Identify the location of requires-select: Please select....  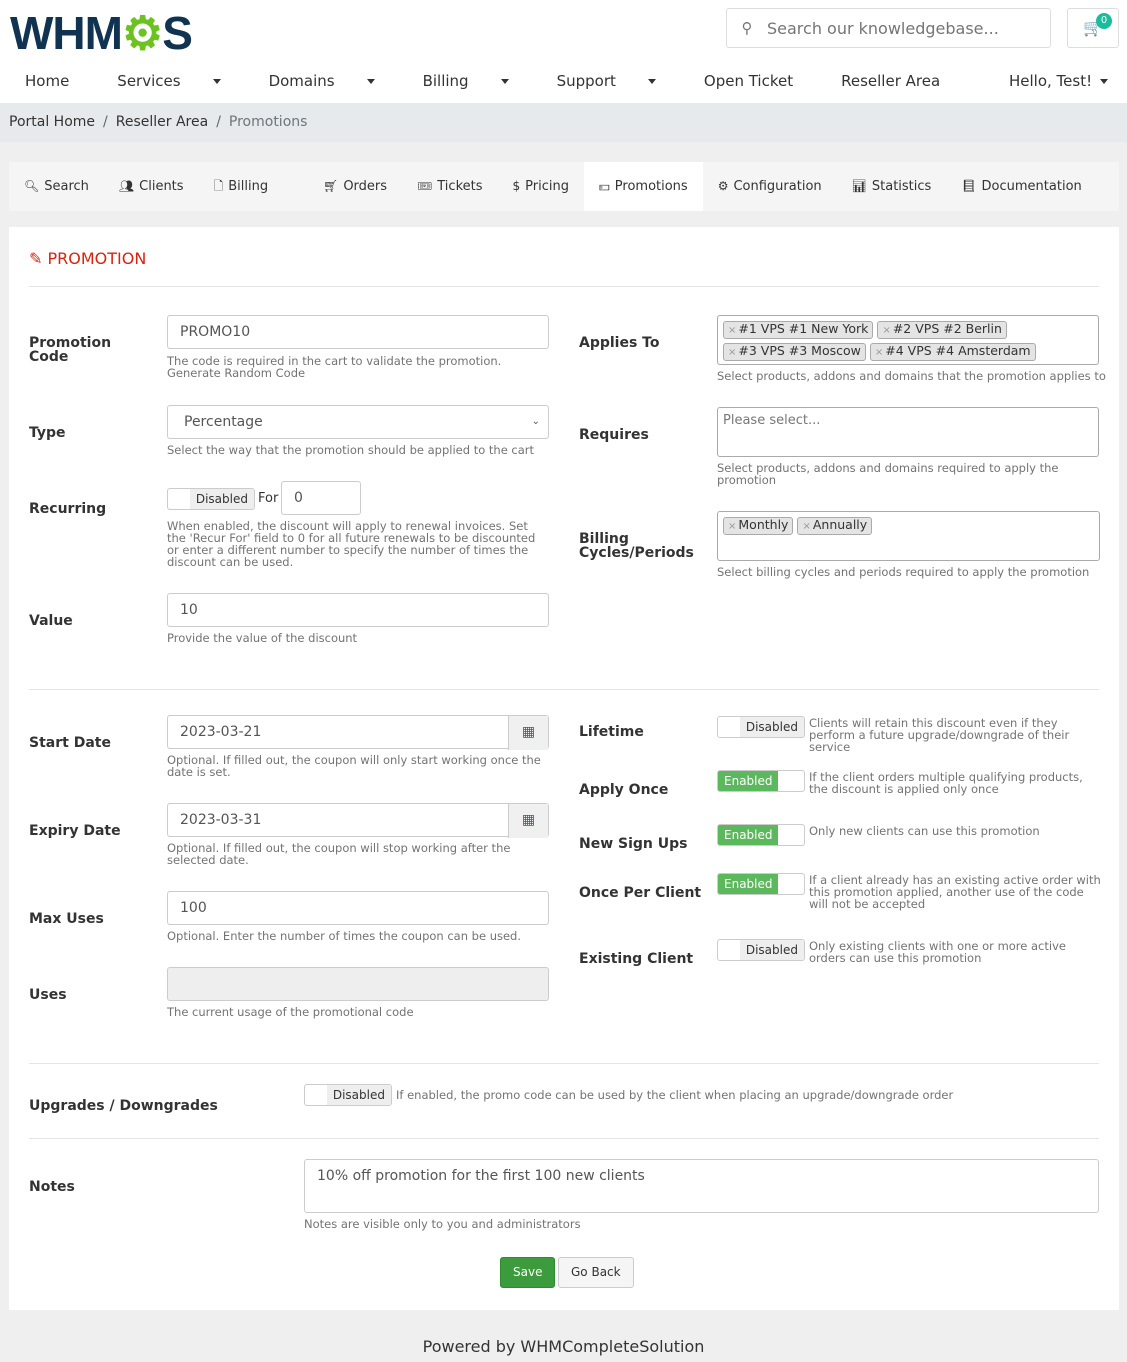
(908, 432).